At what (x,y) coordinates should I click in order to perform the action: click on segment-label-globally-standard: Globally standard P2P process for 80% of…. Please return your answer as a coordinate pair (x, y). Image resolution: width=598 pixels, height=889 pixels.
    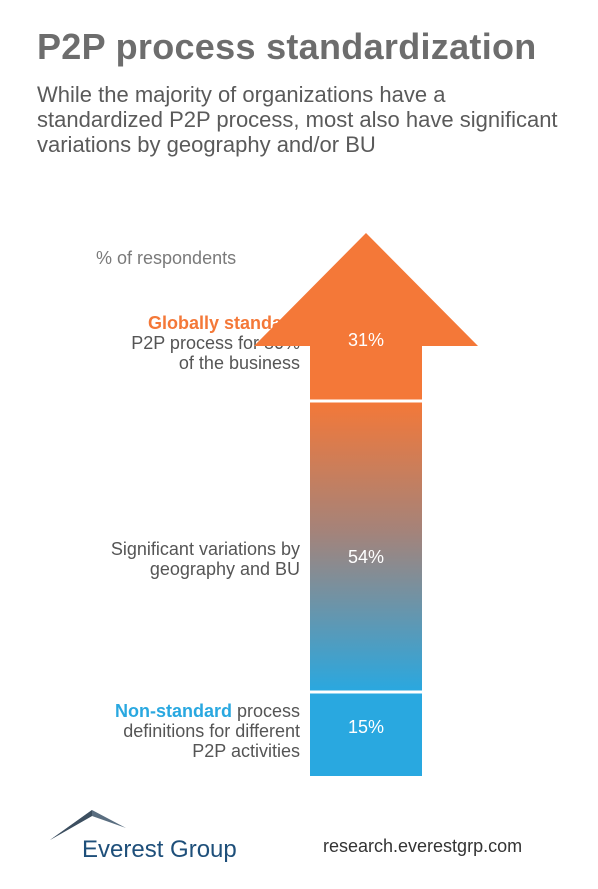
    Looking at the image, I should click on (180, 343).